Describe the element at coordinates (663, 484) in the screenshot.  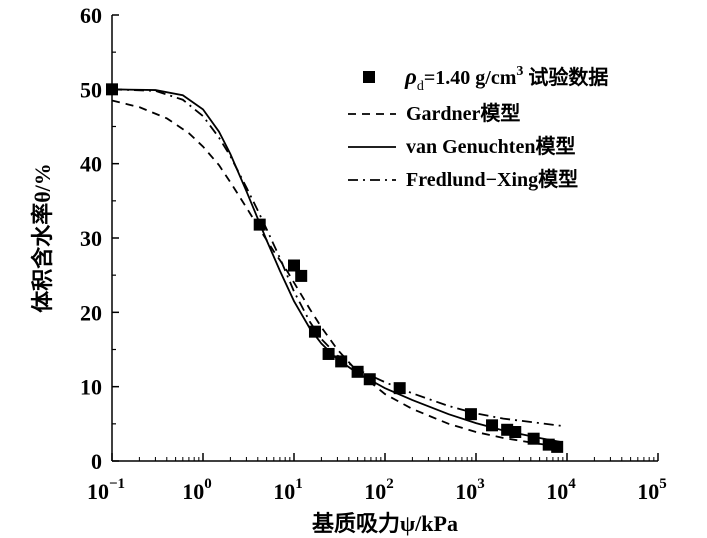
I see `x-tick-exponent: 5` at that location.